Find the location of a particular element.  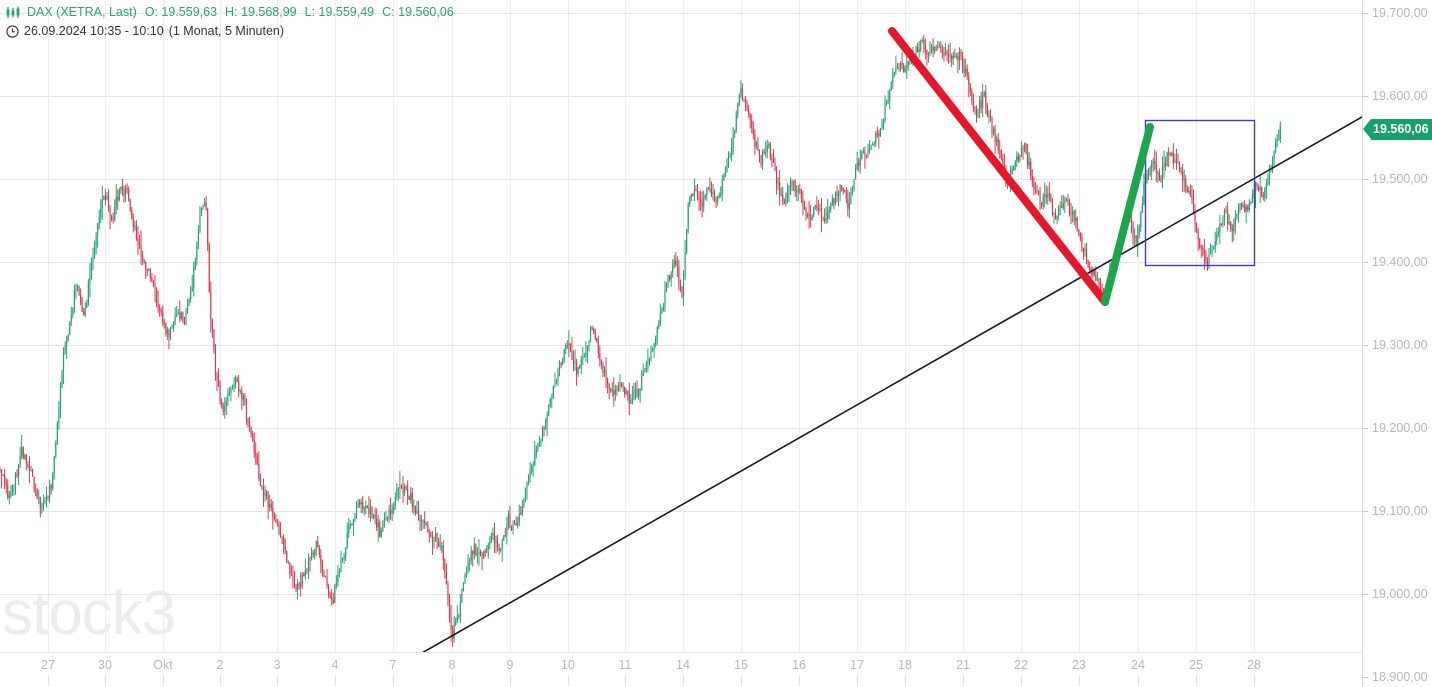

price-tick-label: 19.600,00 is located at coordinates (1400, 96).